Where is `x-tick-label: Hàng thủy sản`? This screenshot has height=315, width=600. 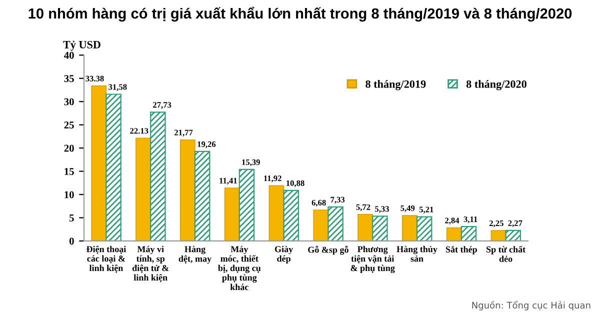
x-tick-label: Hàng thủy sản is located at coordinates (417, 254).